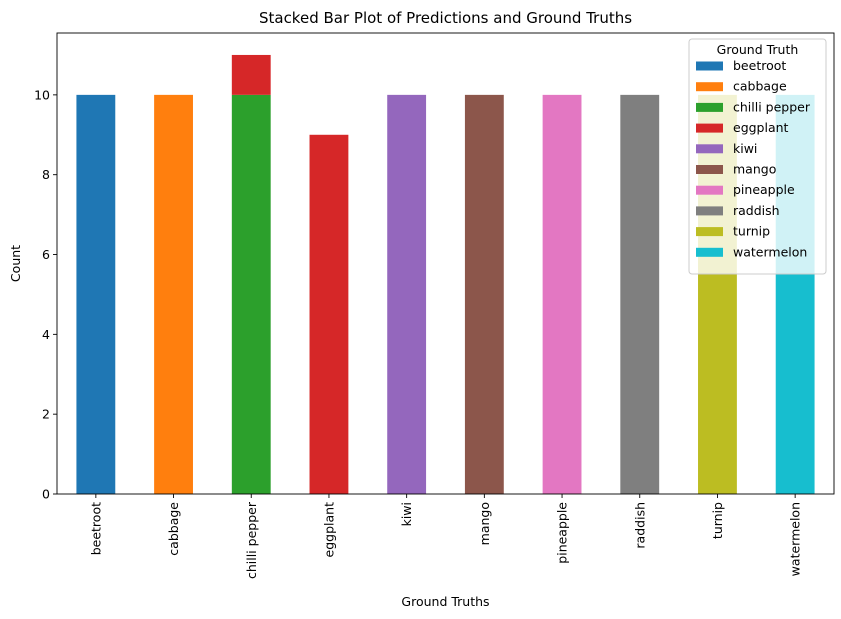  I want to click on x-tick-label: pineapple, so click(562, 533).